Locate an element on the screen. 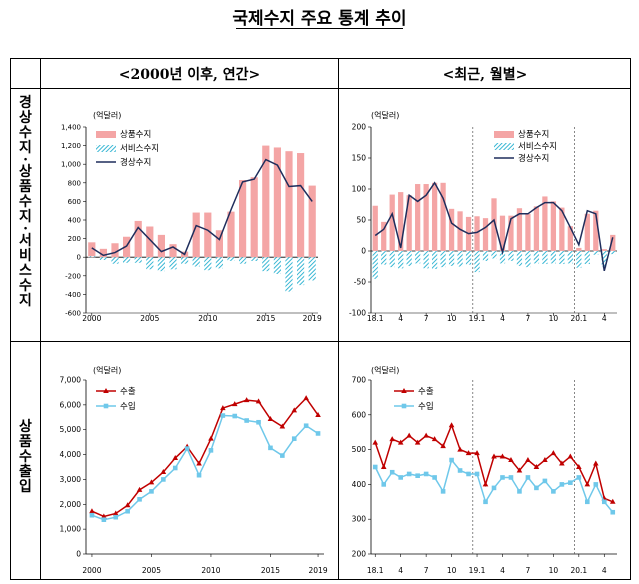  y-tick-label: 1,000 is located at coordinates (71, 165).